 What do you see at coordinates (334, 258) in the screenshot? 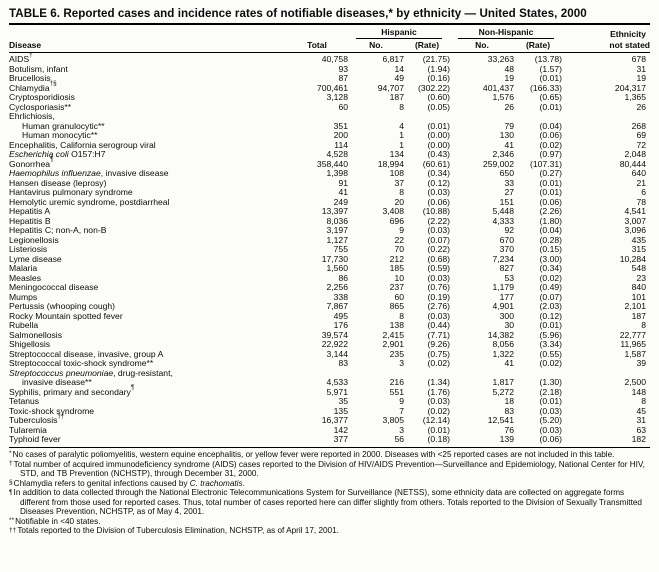
I see `total-cell: 17,730` at bounding box center [334, 258].